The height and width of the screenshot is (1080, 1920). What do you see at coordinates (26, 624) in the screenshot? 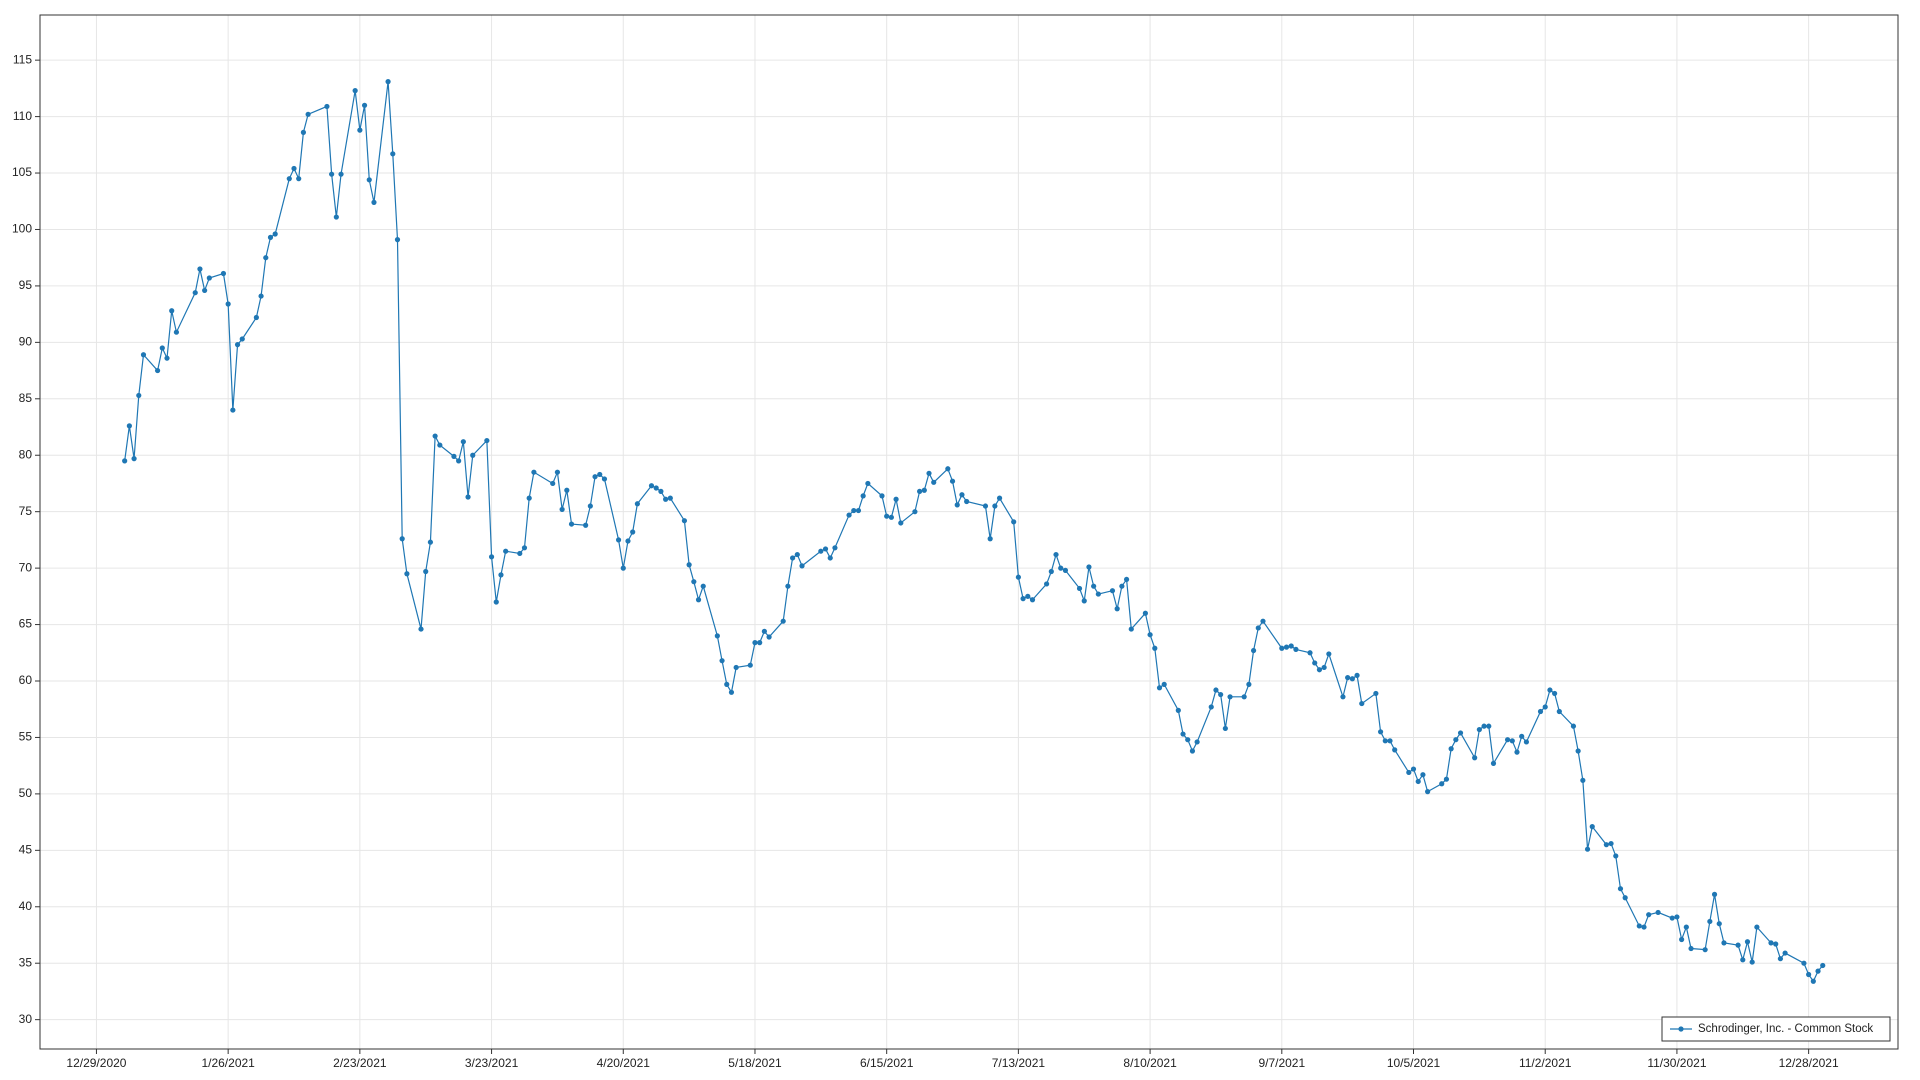
I see `y-tick-label: 65` at bounding box center [26, 624].